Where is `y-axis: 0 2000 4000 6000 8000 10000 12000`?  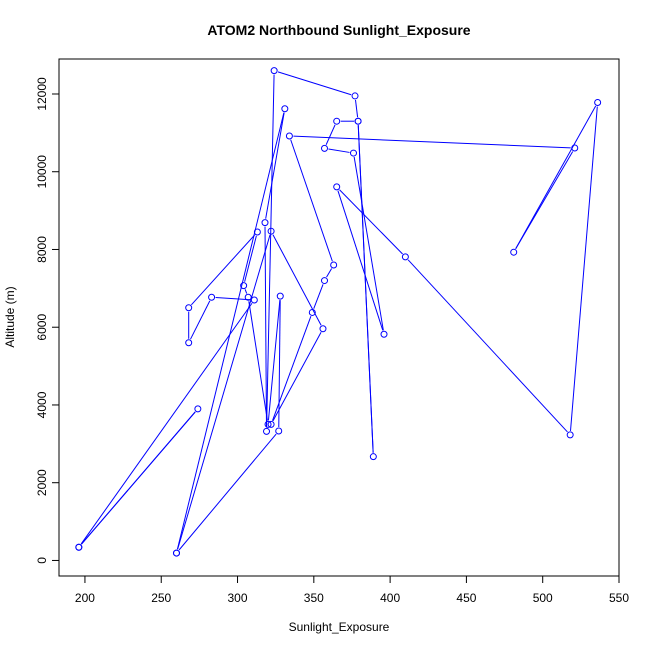 y-axis: 0 2000 4000 6000 8000 10000 12000 is located at coordinates (47, 320).